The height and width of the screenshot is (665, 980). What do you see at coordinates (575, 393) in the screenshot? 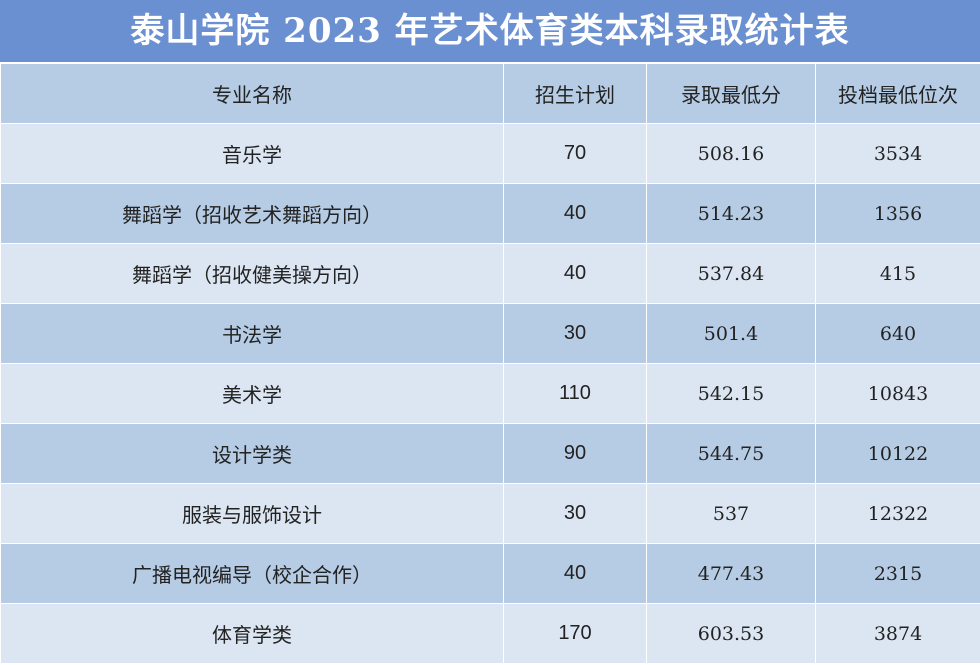
I see `plan-cell: 110` at bounding box center [575, 393].